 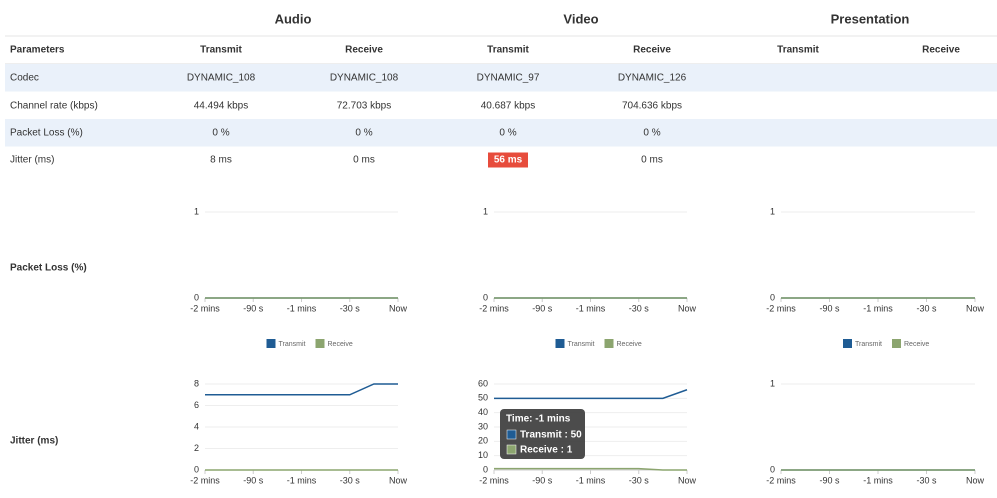 What do you see at coordinates (54, 106) in the screenshot?
I see `cell: Channel rate (kbps)` at bounding box center [54, 106].